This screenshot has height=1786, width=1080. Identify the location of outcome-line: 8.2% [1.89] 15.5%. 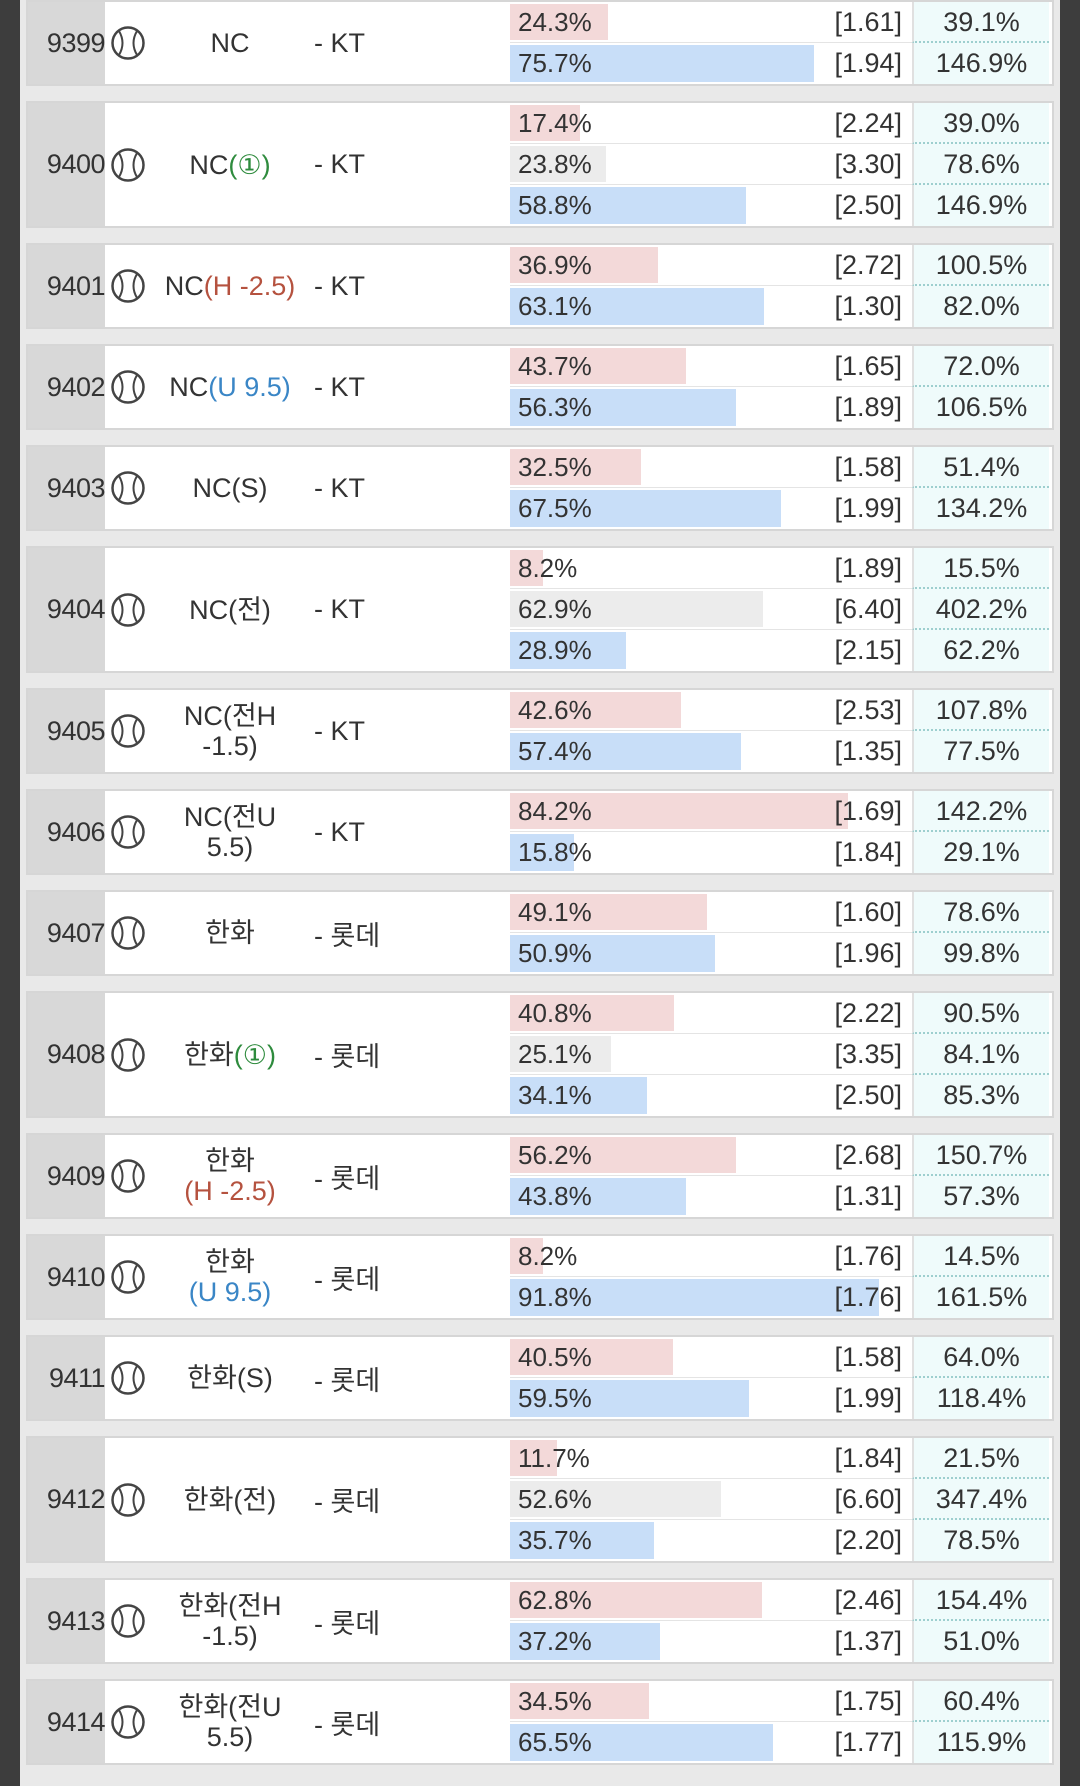
(780, 568).